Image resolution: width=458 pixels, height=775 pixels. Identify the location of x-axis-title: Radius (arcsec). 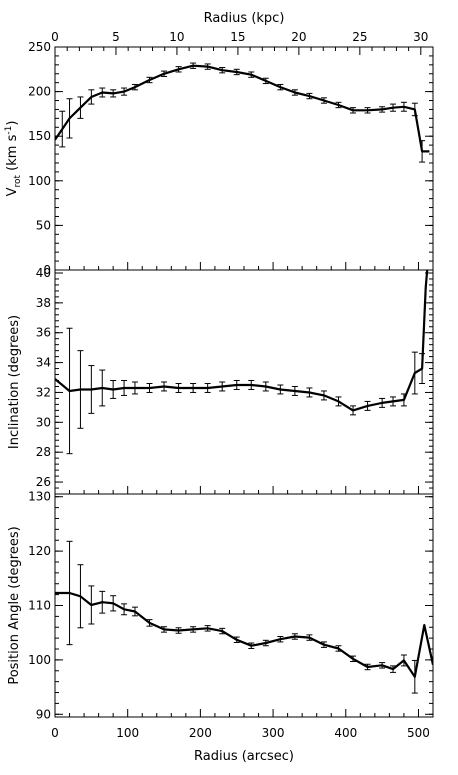
(244, 756).